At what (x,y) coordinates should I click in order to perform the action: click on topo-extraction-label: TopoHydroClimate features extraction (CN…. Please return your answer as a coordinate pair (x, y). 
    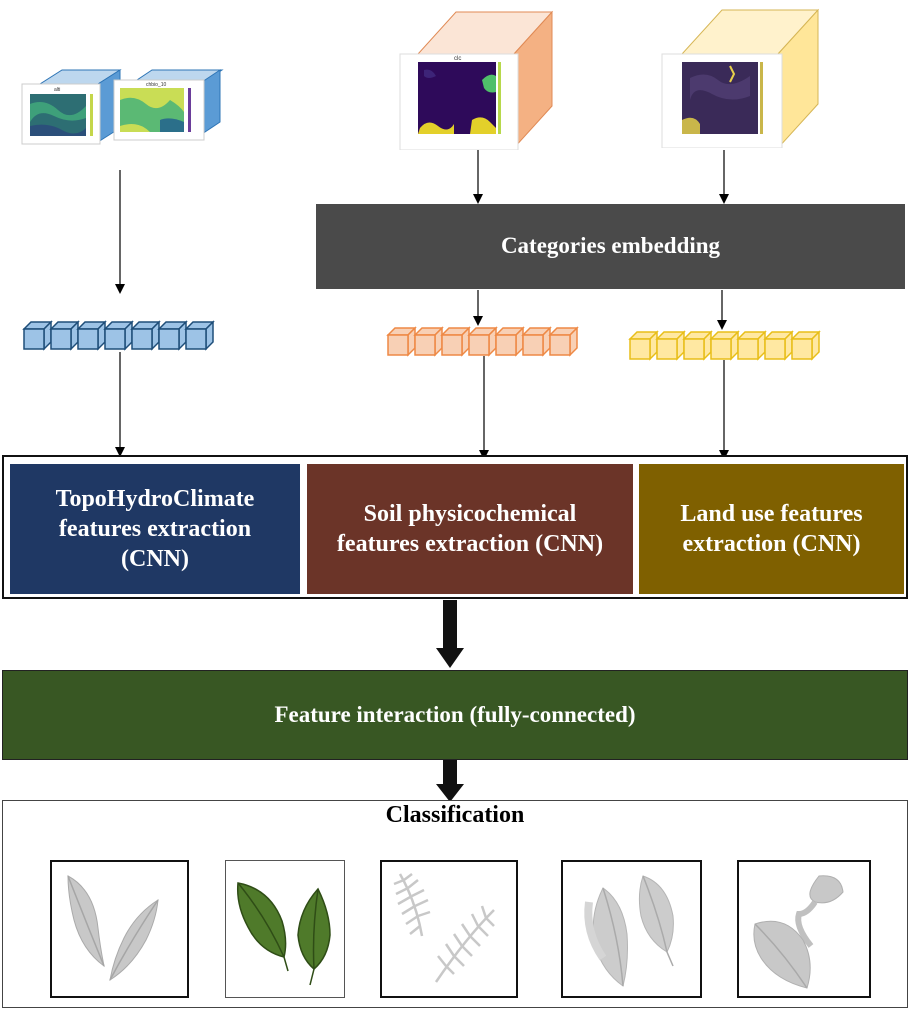
    Looking at the image, I should click on (155, 529).